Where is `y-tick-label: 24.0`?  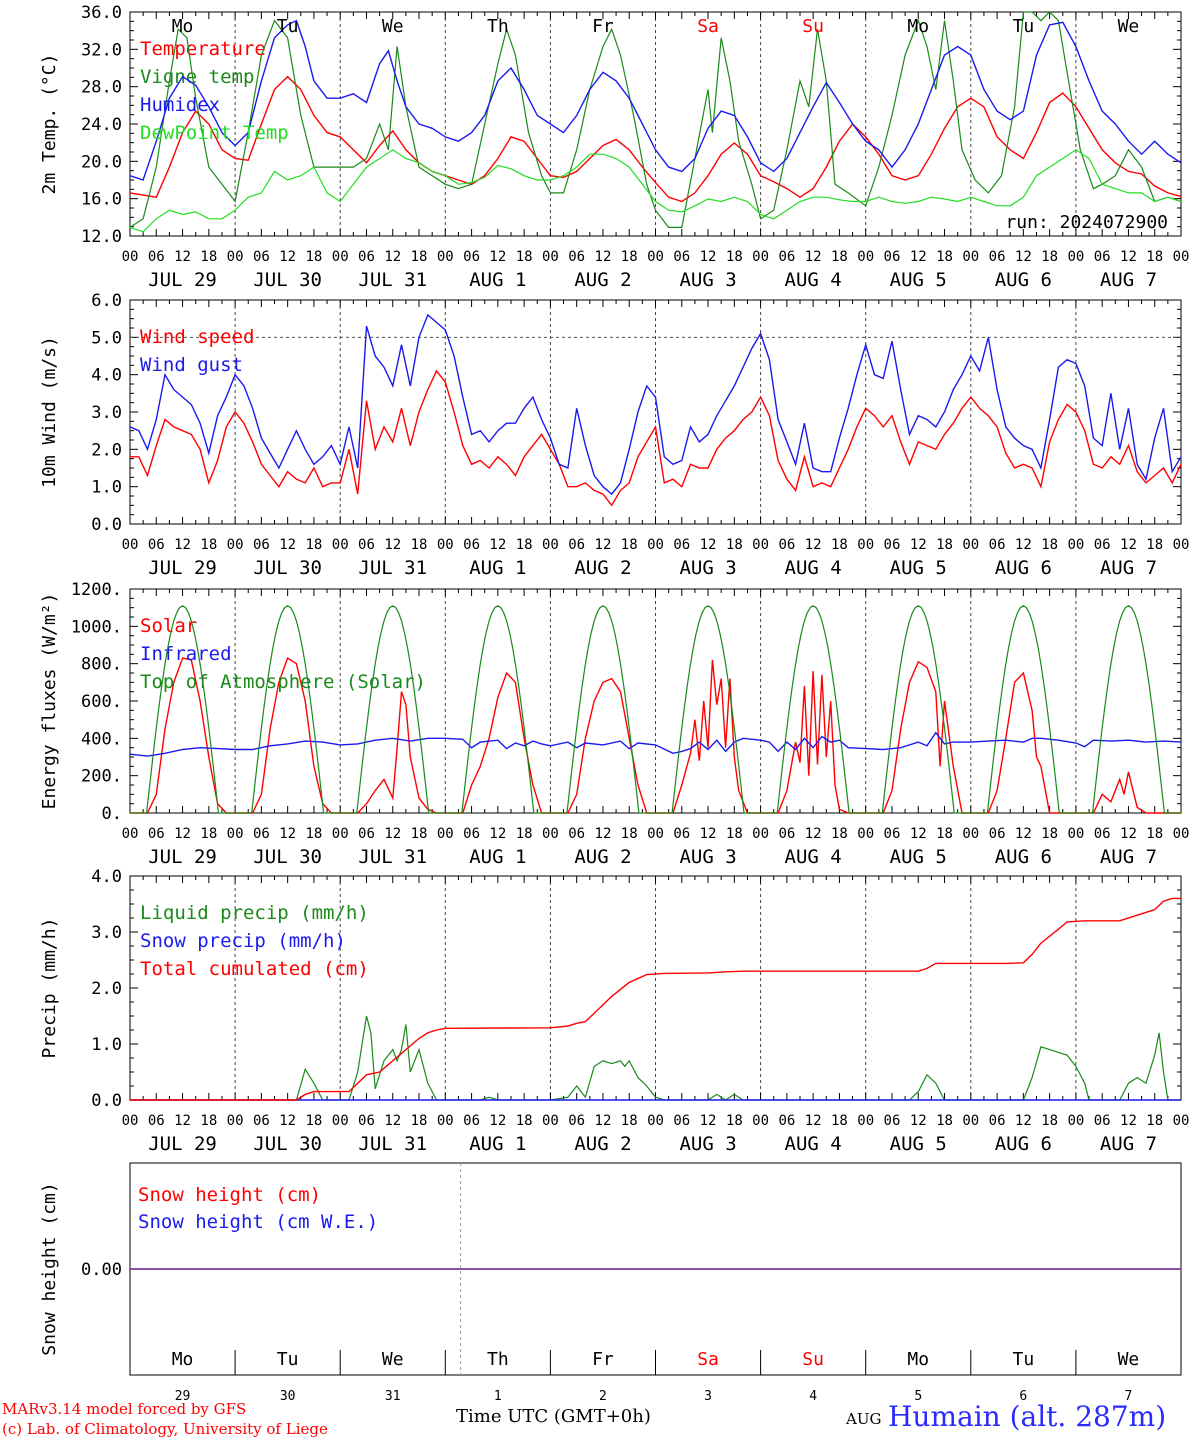 y-tick-label: 24.0 is located at coordinates (101, 125).